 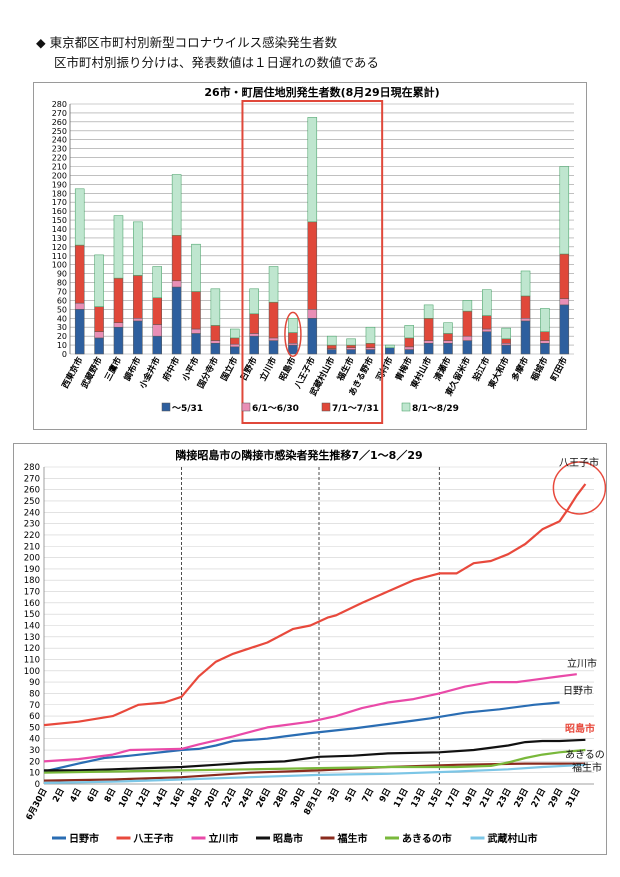 I want to click on x-tick-label: 31日, so click(x=573, y=798).